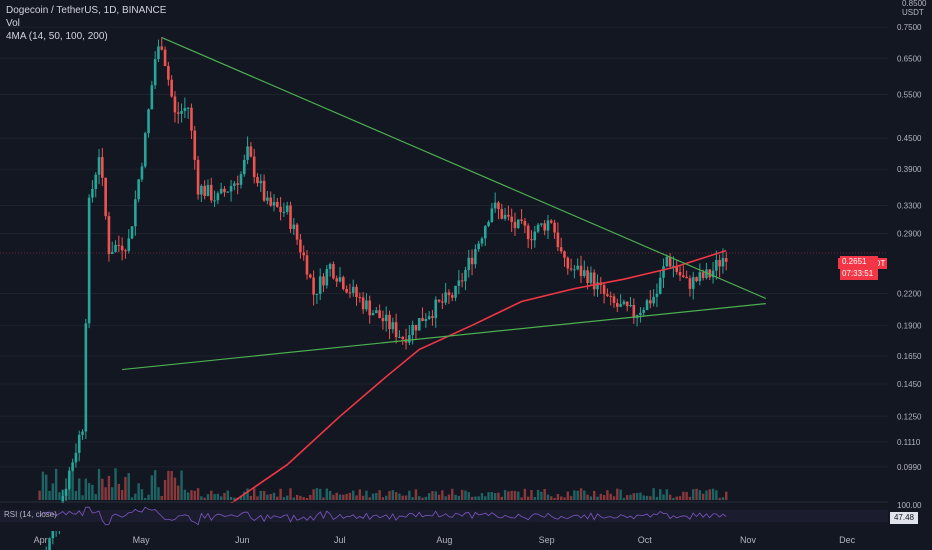 Image resolution: width=932 pixels, height=550 pixels. Describe the element at coordinates (340, 540) in the screenshot. I see `time-label: Jul` at that location.